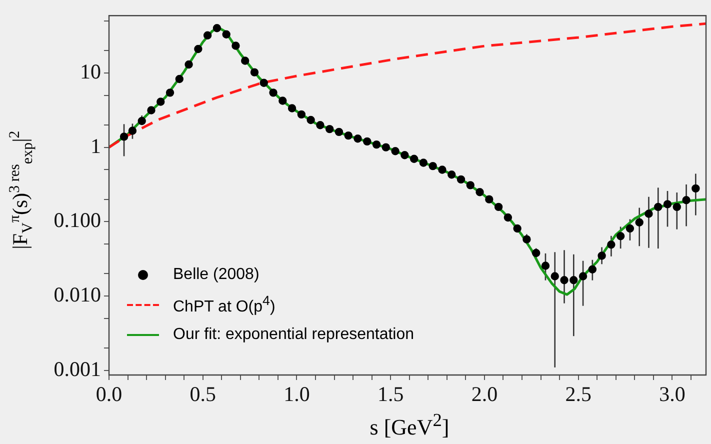 The width and height of the screenshot is (711, 444). Describe the element at coordinates (77, 294) in the screenshot. I see `y-tick-label: 0.010` at that location.